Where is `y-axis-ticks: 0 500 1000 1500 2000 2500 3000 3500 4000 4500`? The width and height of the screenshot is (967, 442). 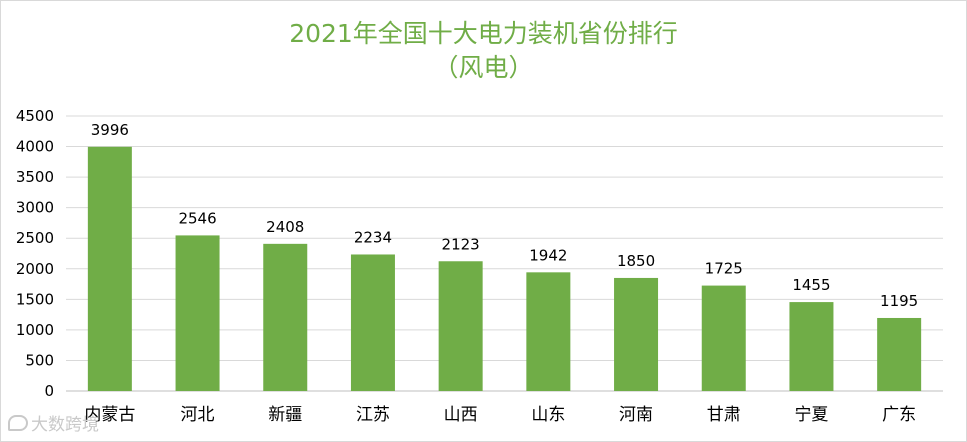 y-axis-ticks: 0 500 1000 1500 2000 2500 3000 3500 4000 4500 is located at coordinates (35, 253).